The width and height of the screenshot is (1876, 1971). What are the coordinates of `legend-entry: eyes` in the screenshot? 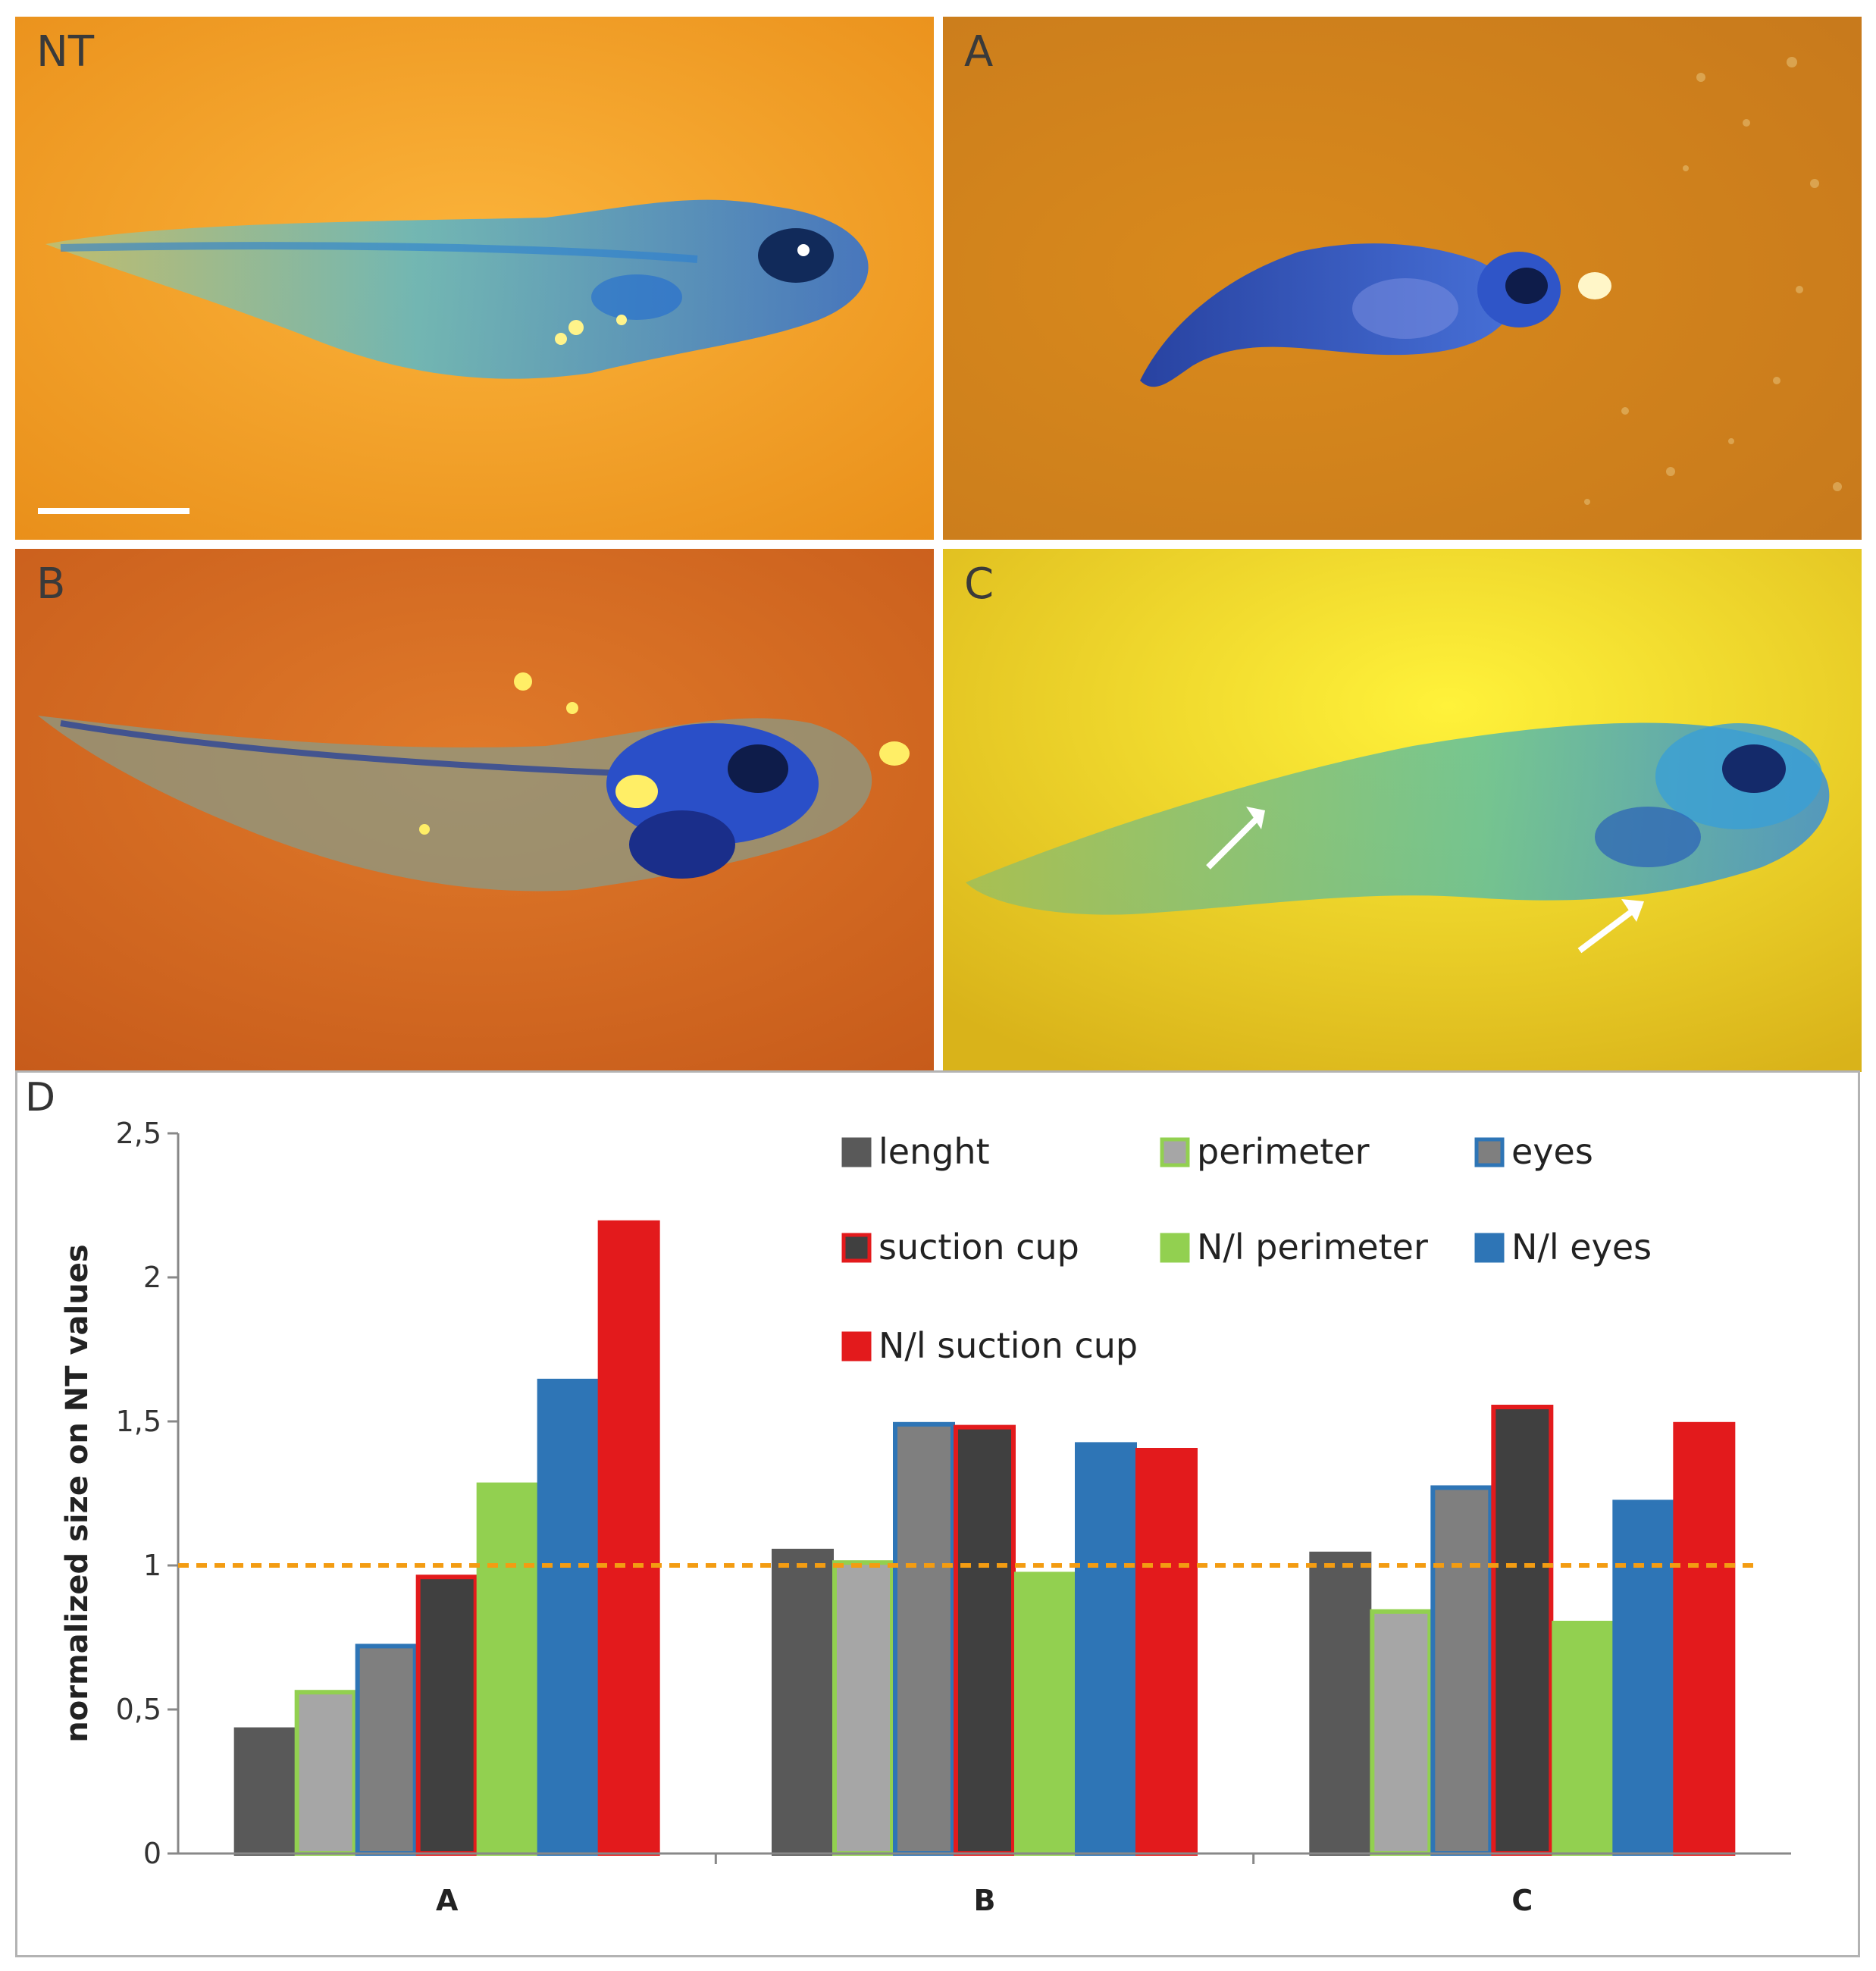 It's located at (1552, 1151).